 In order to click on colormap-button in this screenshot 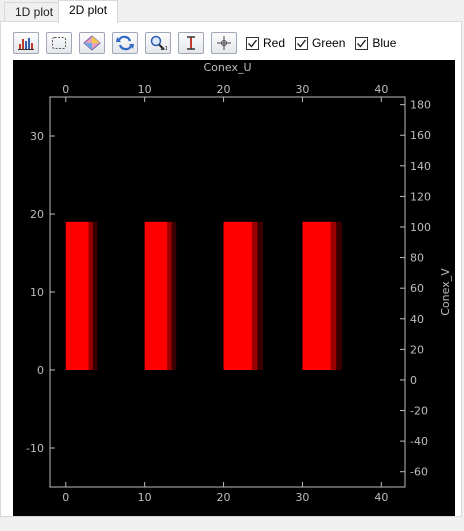, I will do `click(92, 43)`.